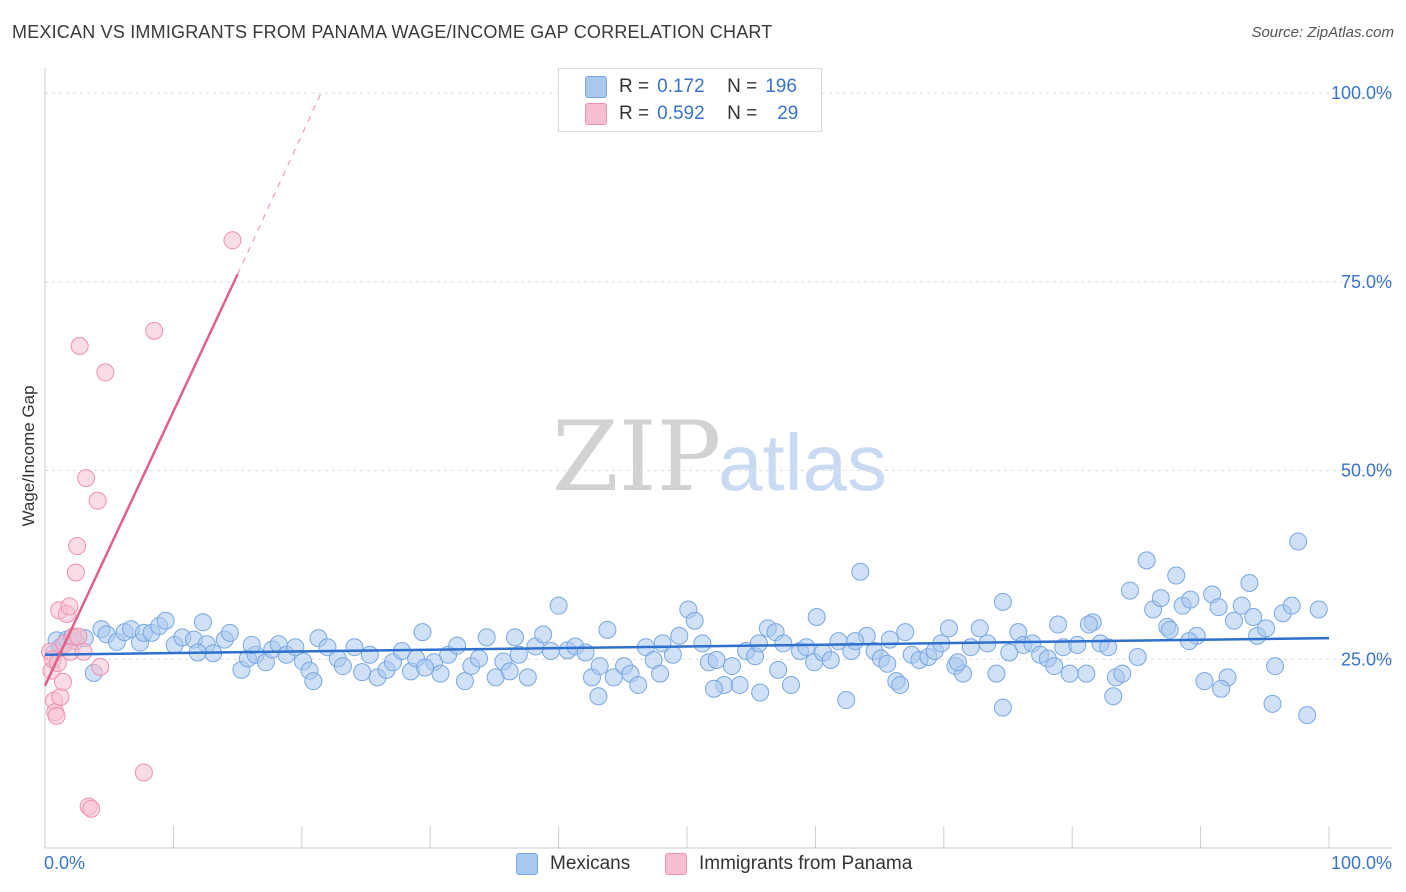 The width and height of the screenshot is (1406, 892). What do you see at coordinates (1322, 32) in the screenshot?
I see `source-label: Source: ZipAtlas.com` at bounding box center [1322, 32].